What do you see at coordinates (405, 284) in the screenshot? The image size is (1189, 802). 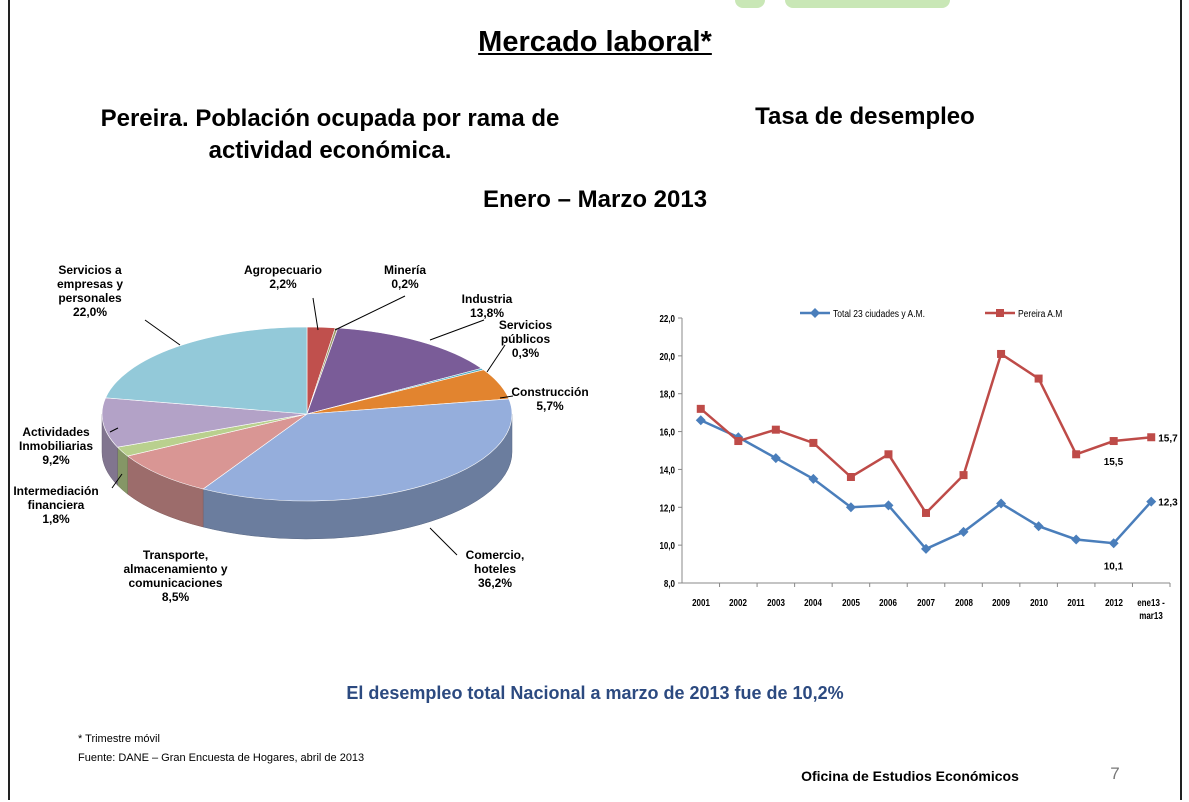 I see `pie-value-label: 0,2%` at bounding box center [405, 284].